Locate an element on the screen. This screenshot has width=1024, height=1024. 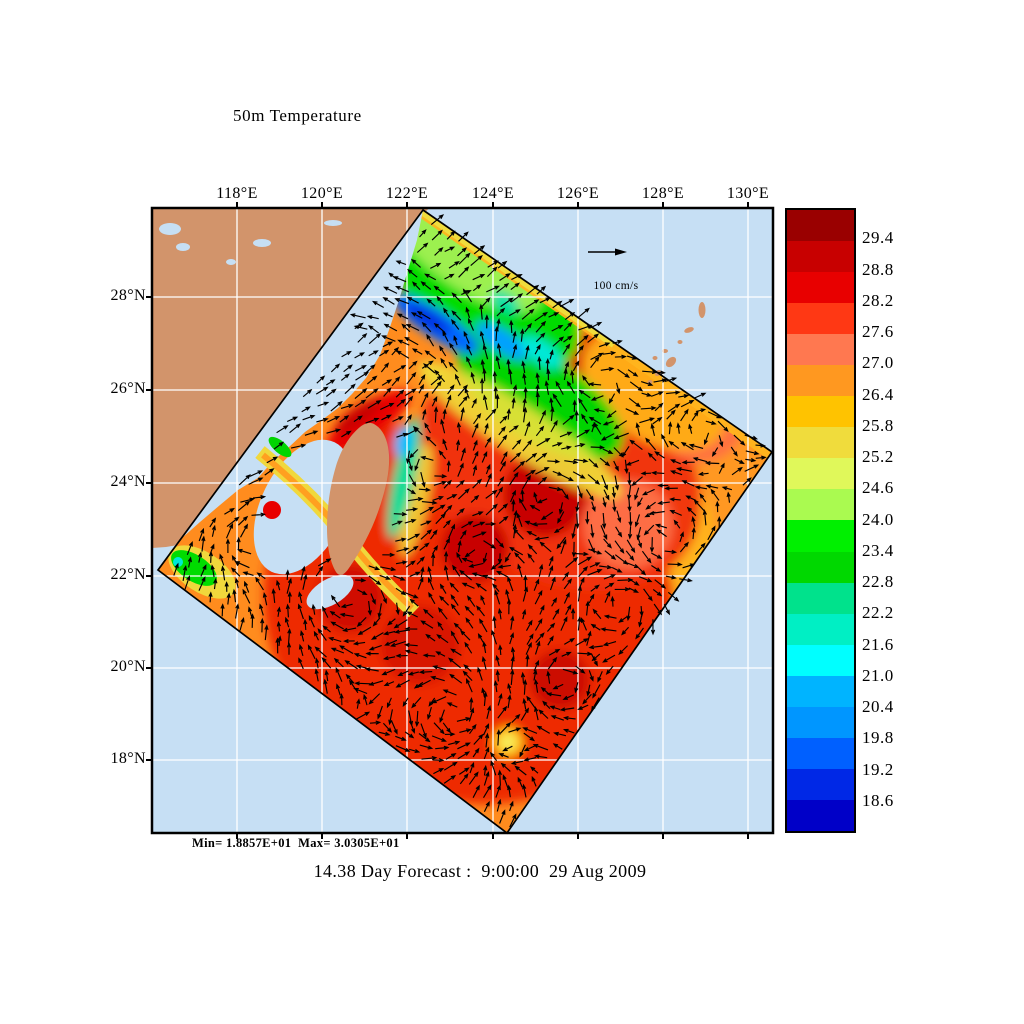
colorbar-tick-label: 28.8 is located at coordinates (878, 269).